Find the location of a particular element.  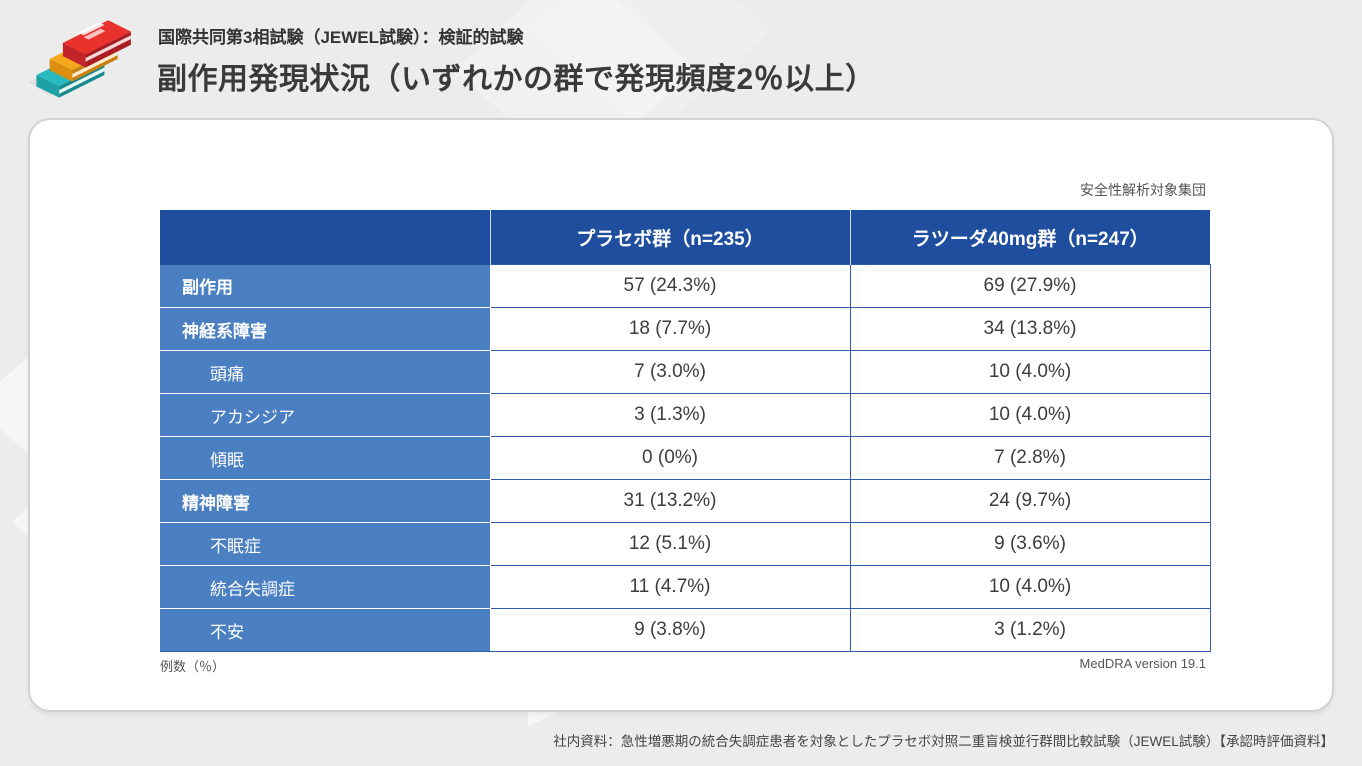

placebo-value: 0 (0%) is located at coordinates (670, 458).